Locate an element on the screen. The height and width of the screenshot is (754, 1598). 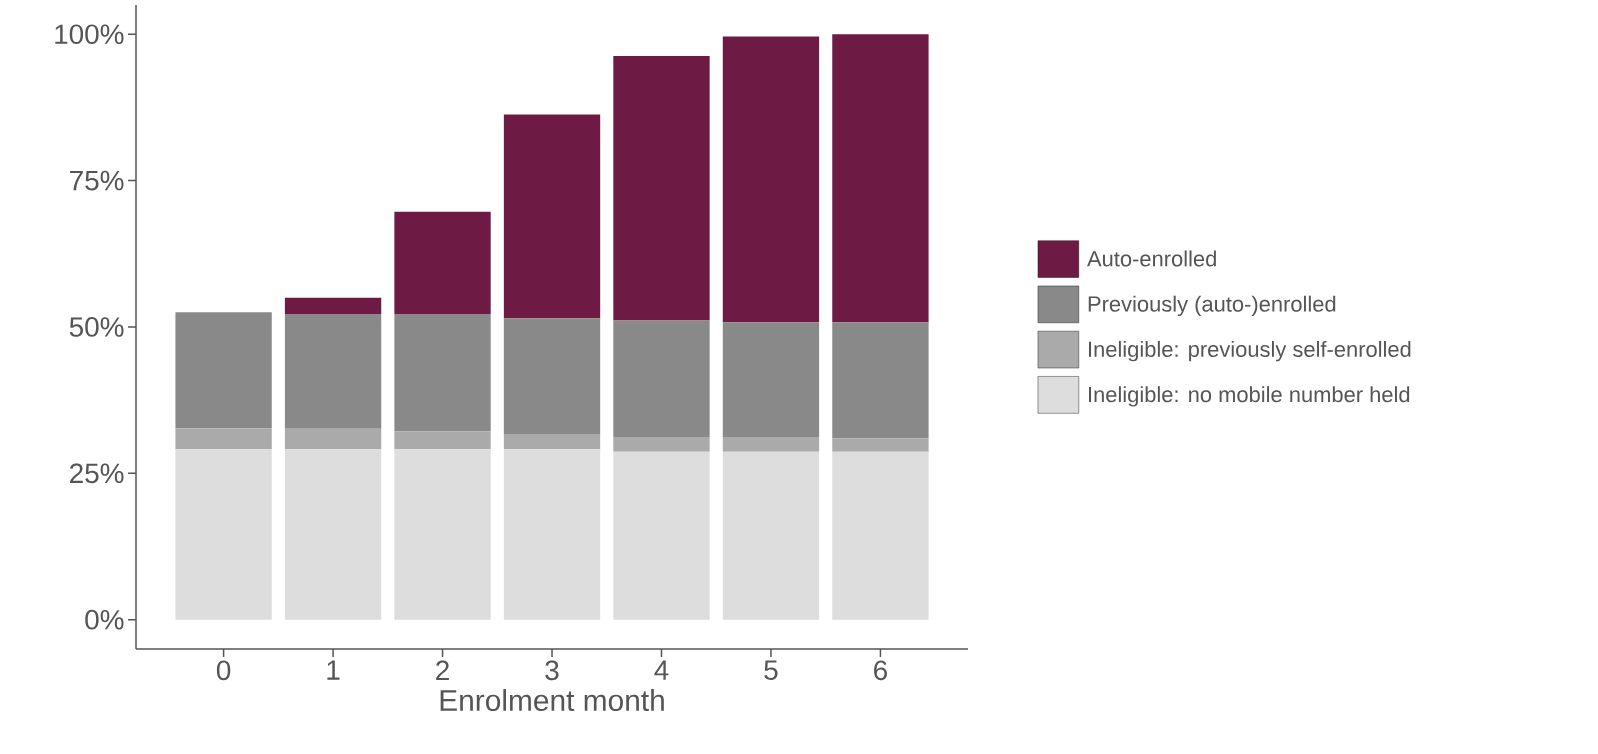
x-tick-label: 2 is located at coordinates (442, 670).